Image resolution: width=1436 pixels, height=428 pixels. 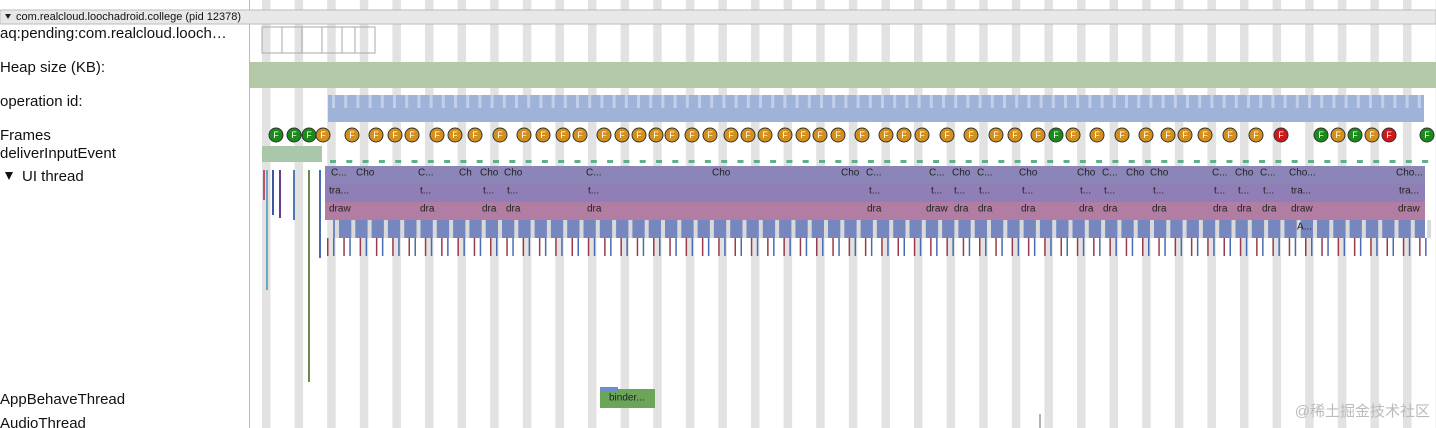 I want to click on binder-slice, so click(x=627, y=398).